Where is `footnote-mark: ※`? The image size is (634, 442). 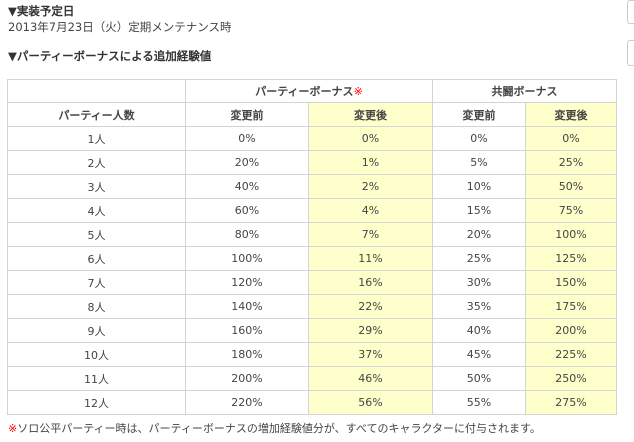 footnote-mark: ※ is located at coordinates (13, 428).